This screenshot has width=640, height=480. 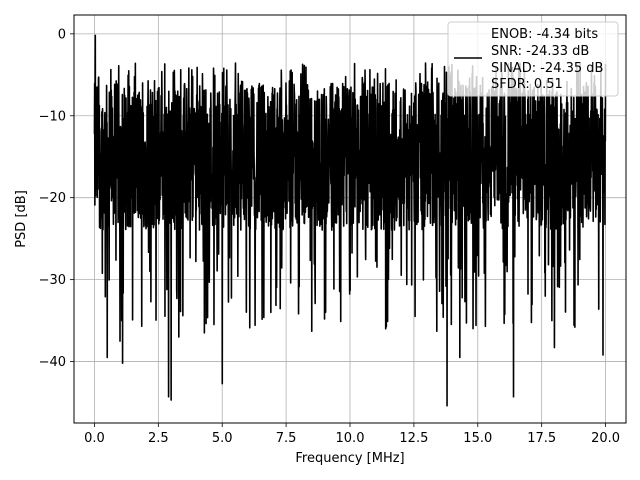 What do you see at coordinates (52, 280) in the screenshot?
I see `y-tick-label: −30` at bounding box center [52, 280].